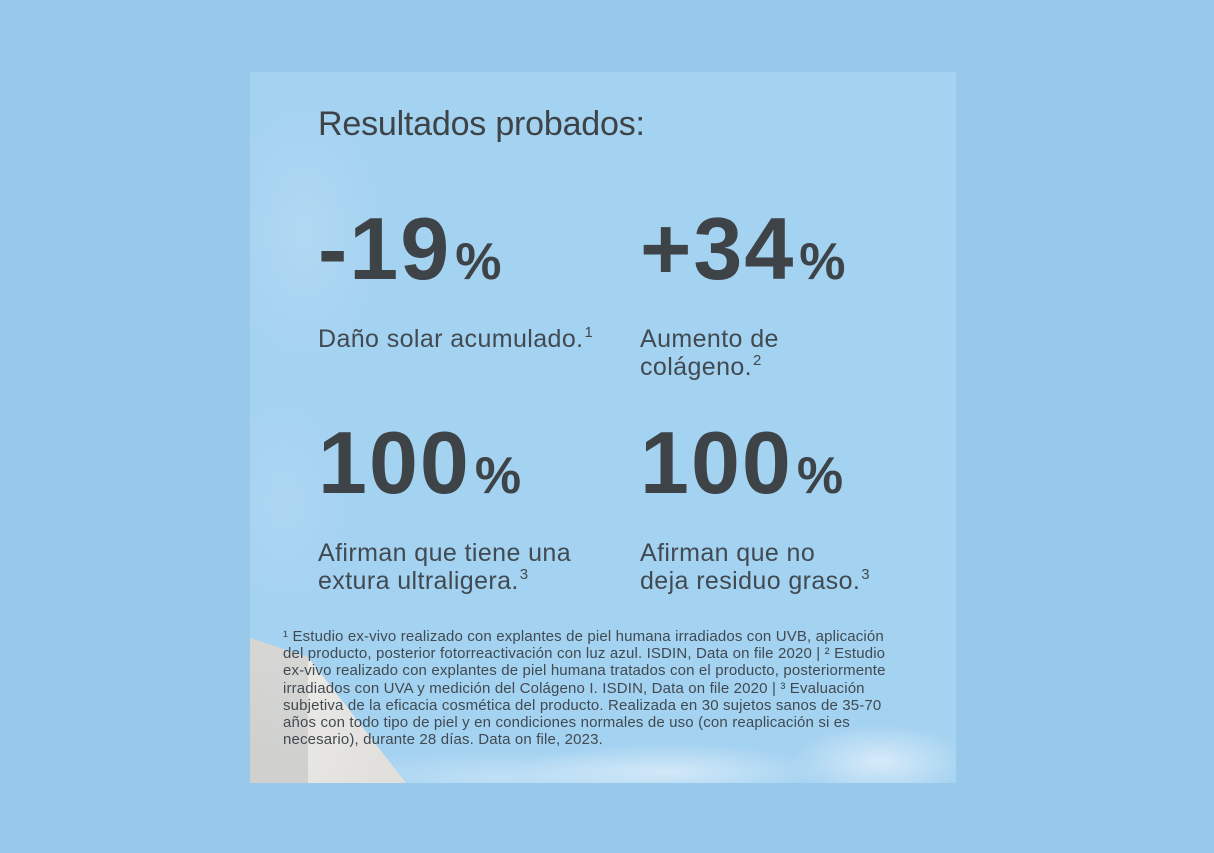 This screenshot has height=853, width=1214. Describe the element at coordinates (709, 353) in the screenshot. I see `stat-label-text: Aumento de colágeno.` at that location.